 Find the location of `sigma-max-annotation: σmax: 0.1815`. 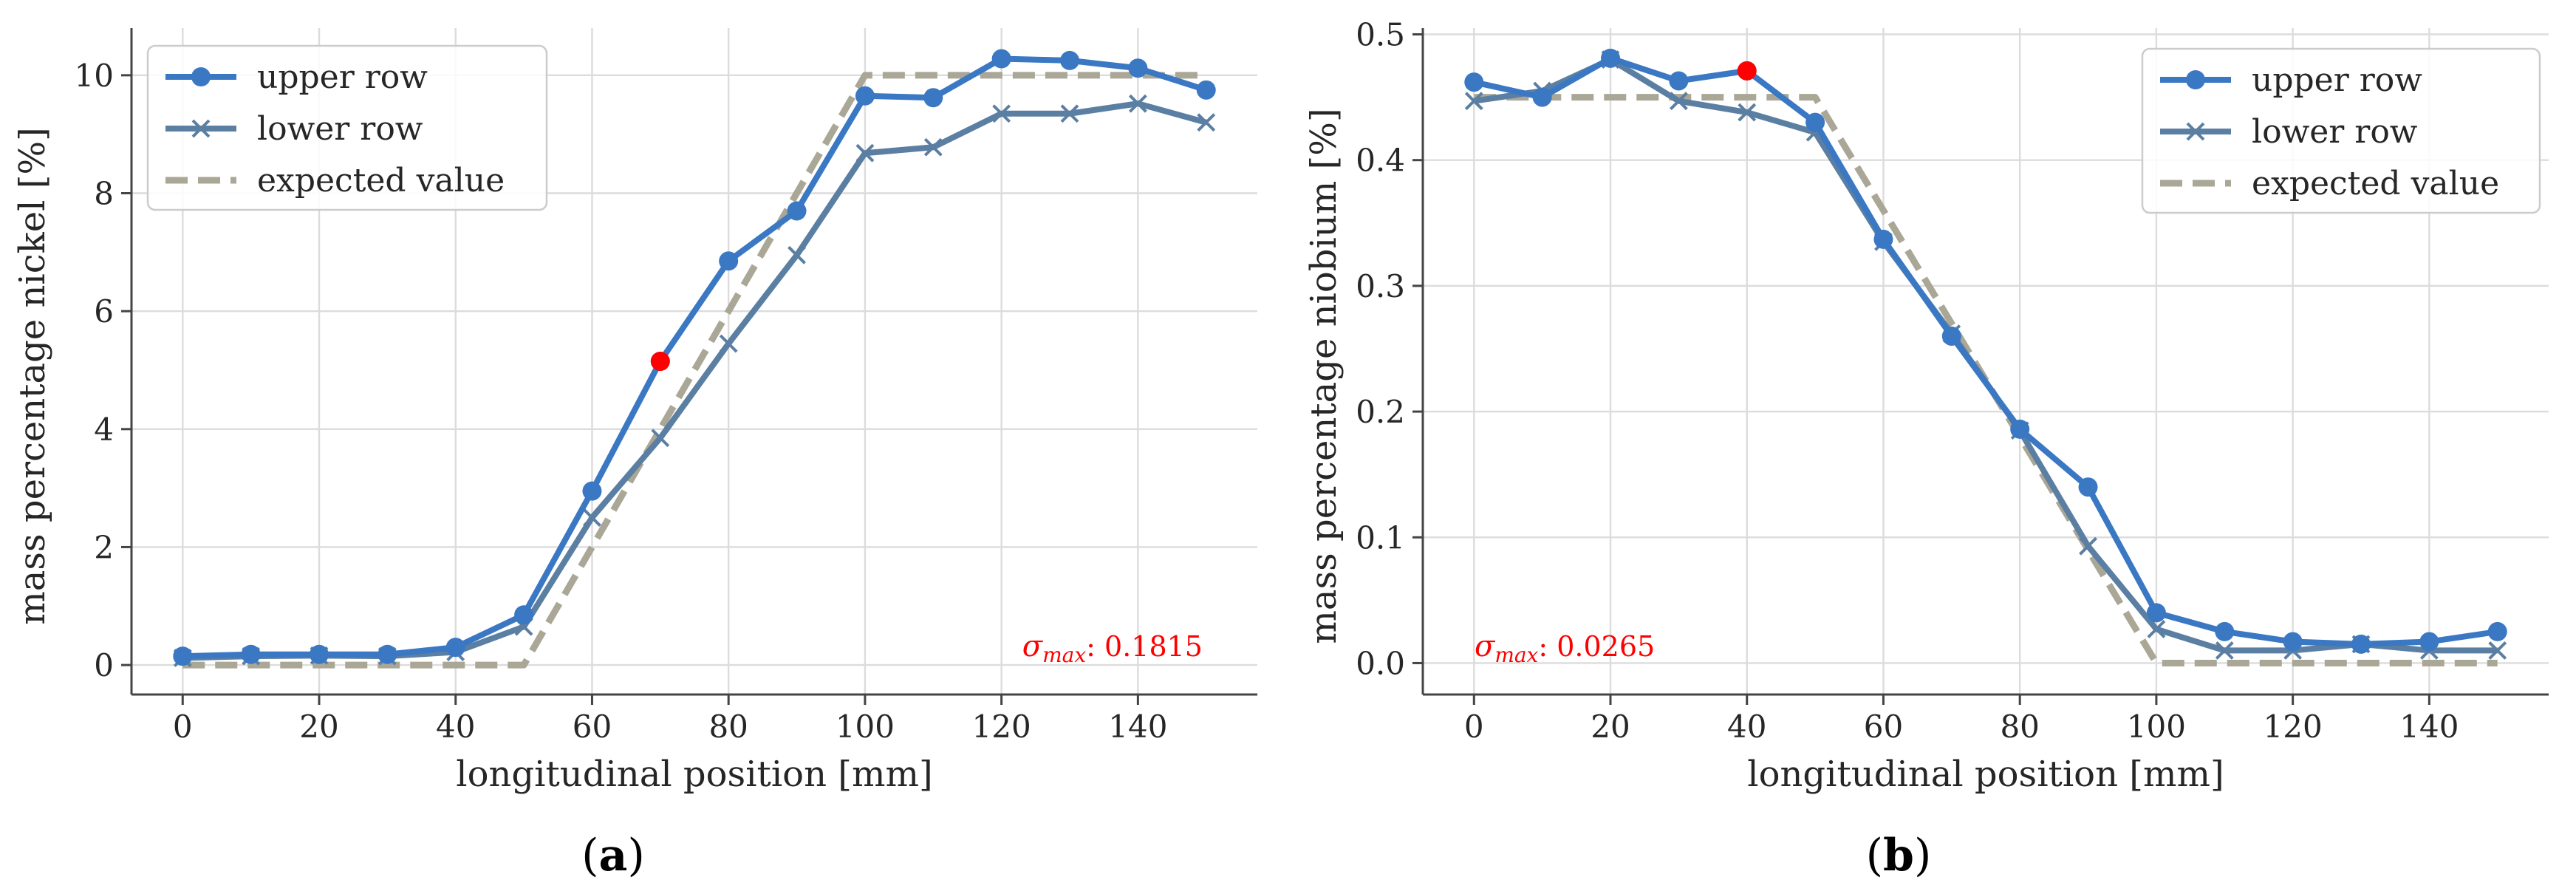

sigma-max-annotation: σmax: 0.1815 is located at coordinates (1113, 648).